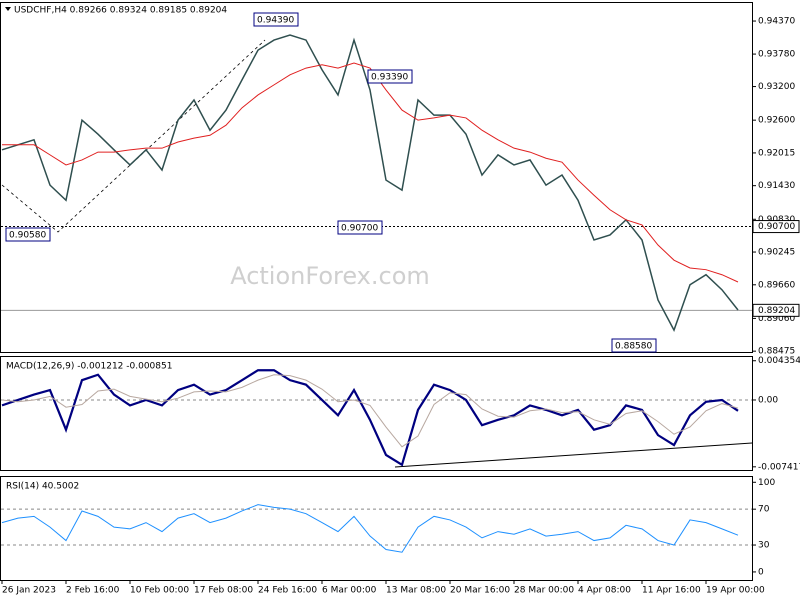 The width and height of the screenshot is (800, 600). What do you see at coordinates (544, 591) in the screenshot?
I see `x-tick-label: 28 Mar 00:00` at bounding box center [544, 591].